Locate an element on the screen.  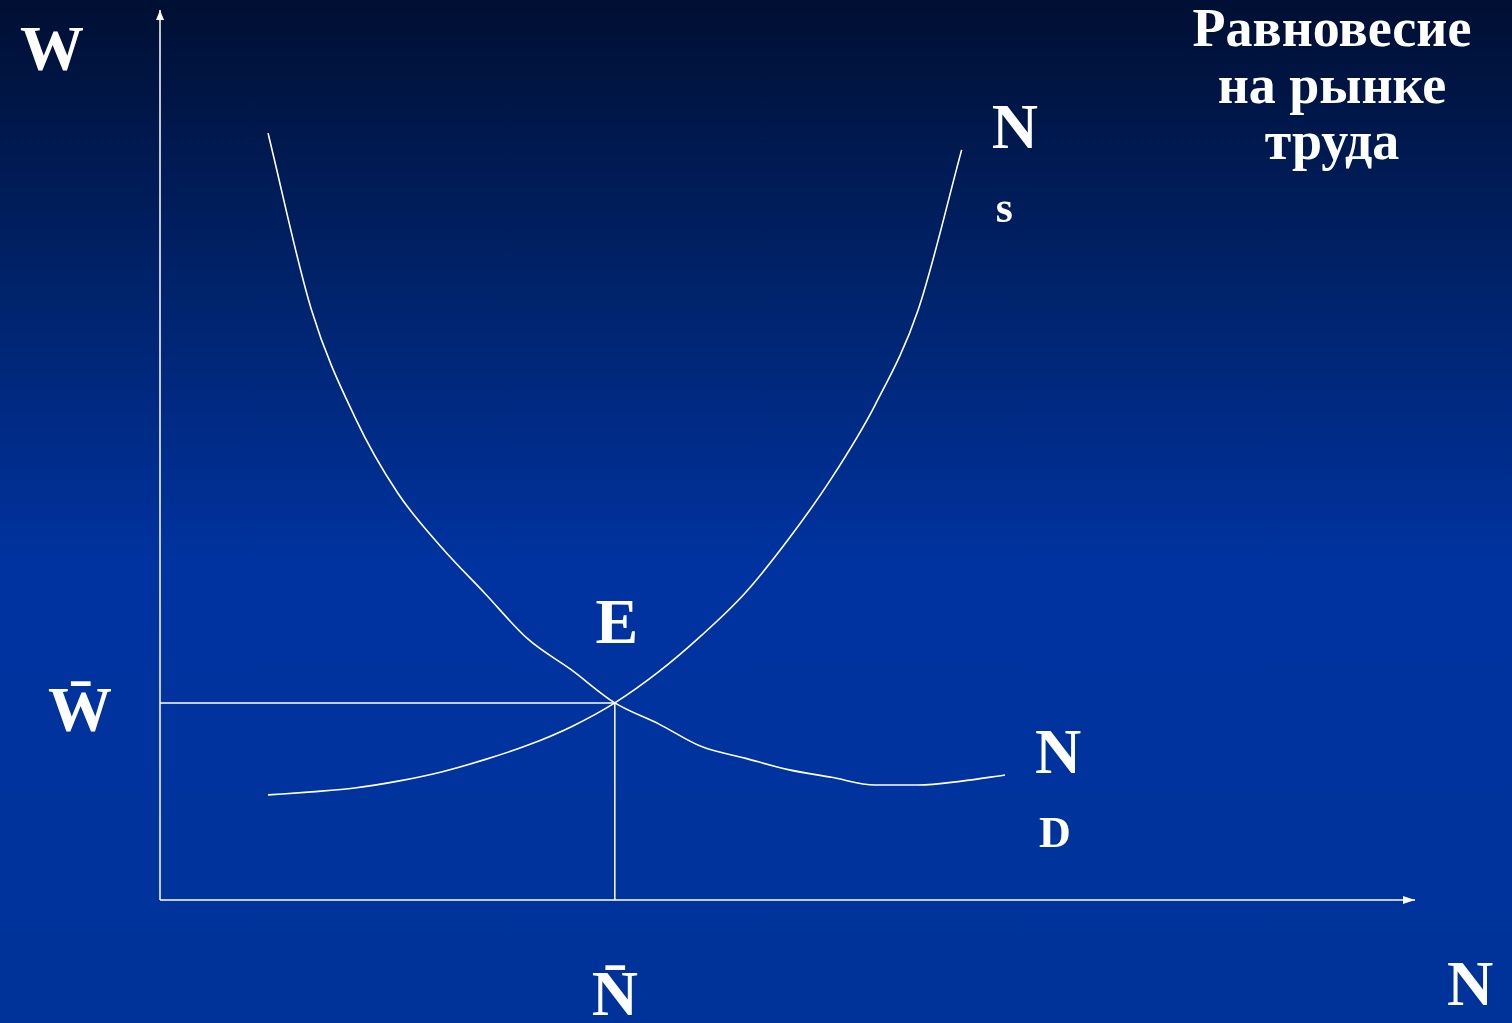
annotation: E is located at coordinates (617, 621).